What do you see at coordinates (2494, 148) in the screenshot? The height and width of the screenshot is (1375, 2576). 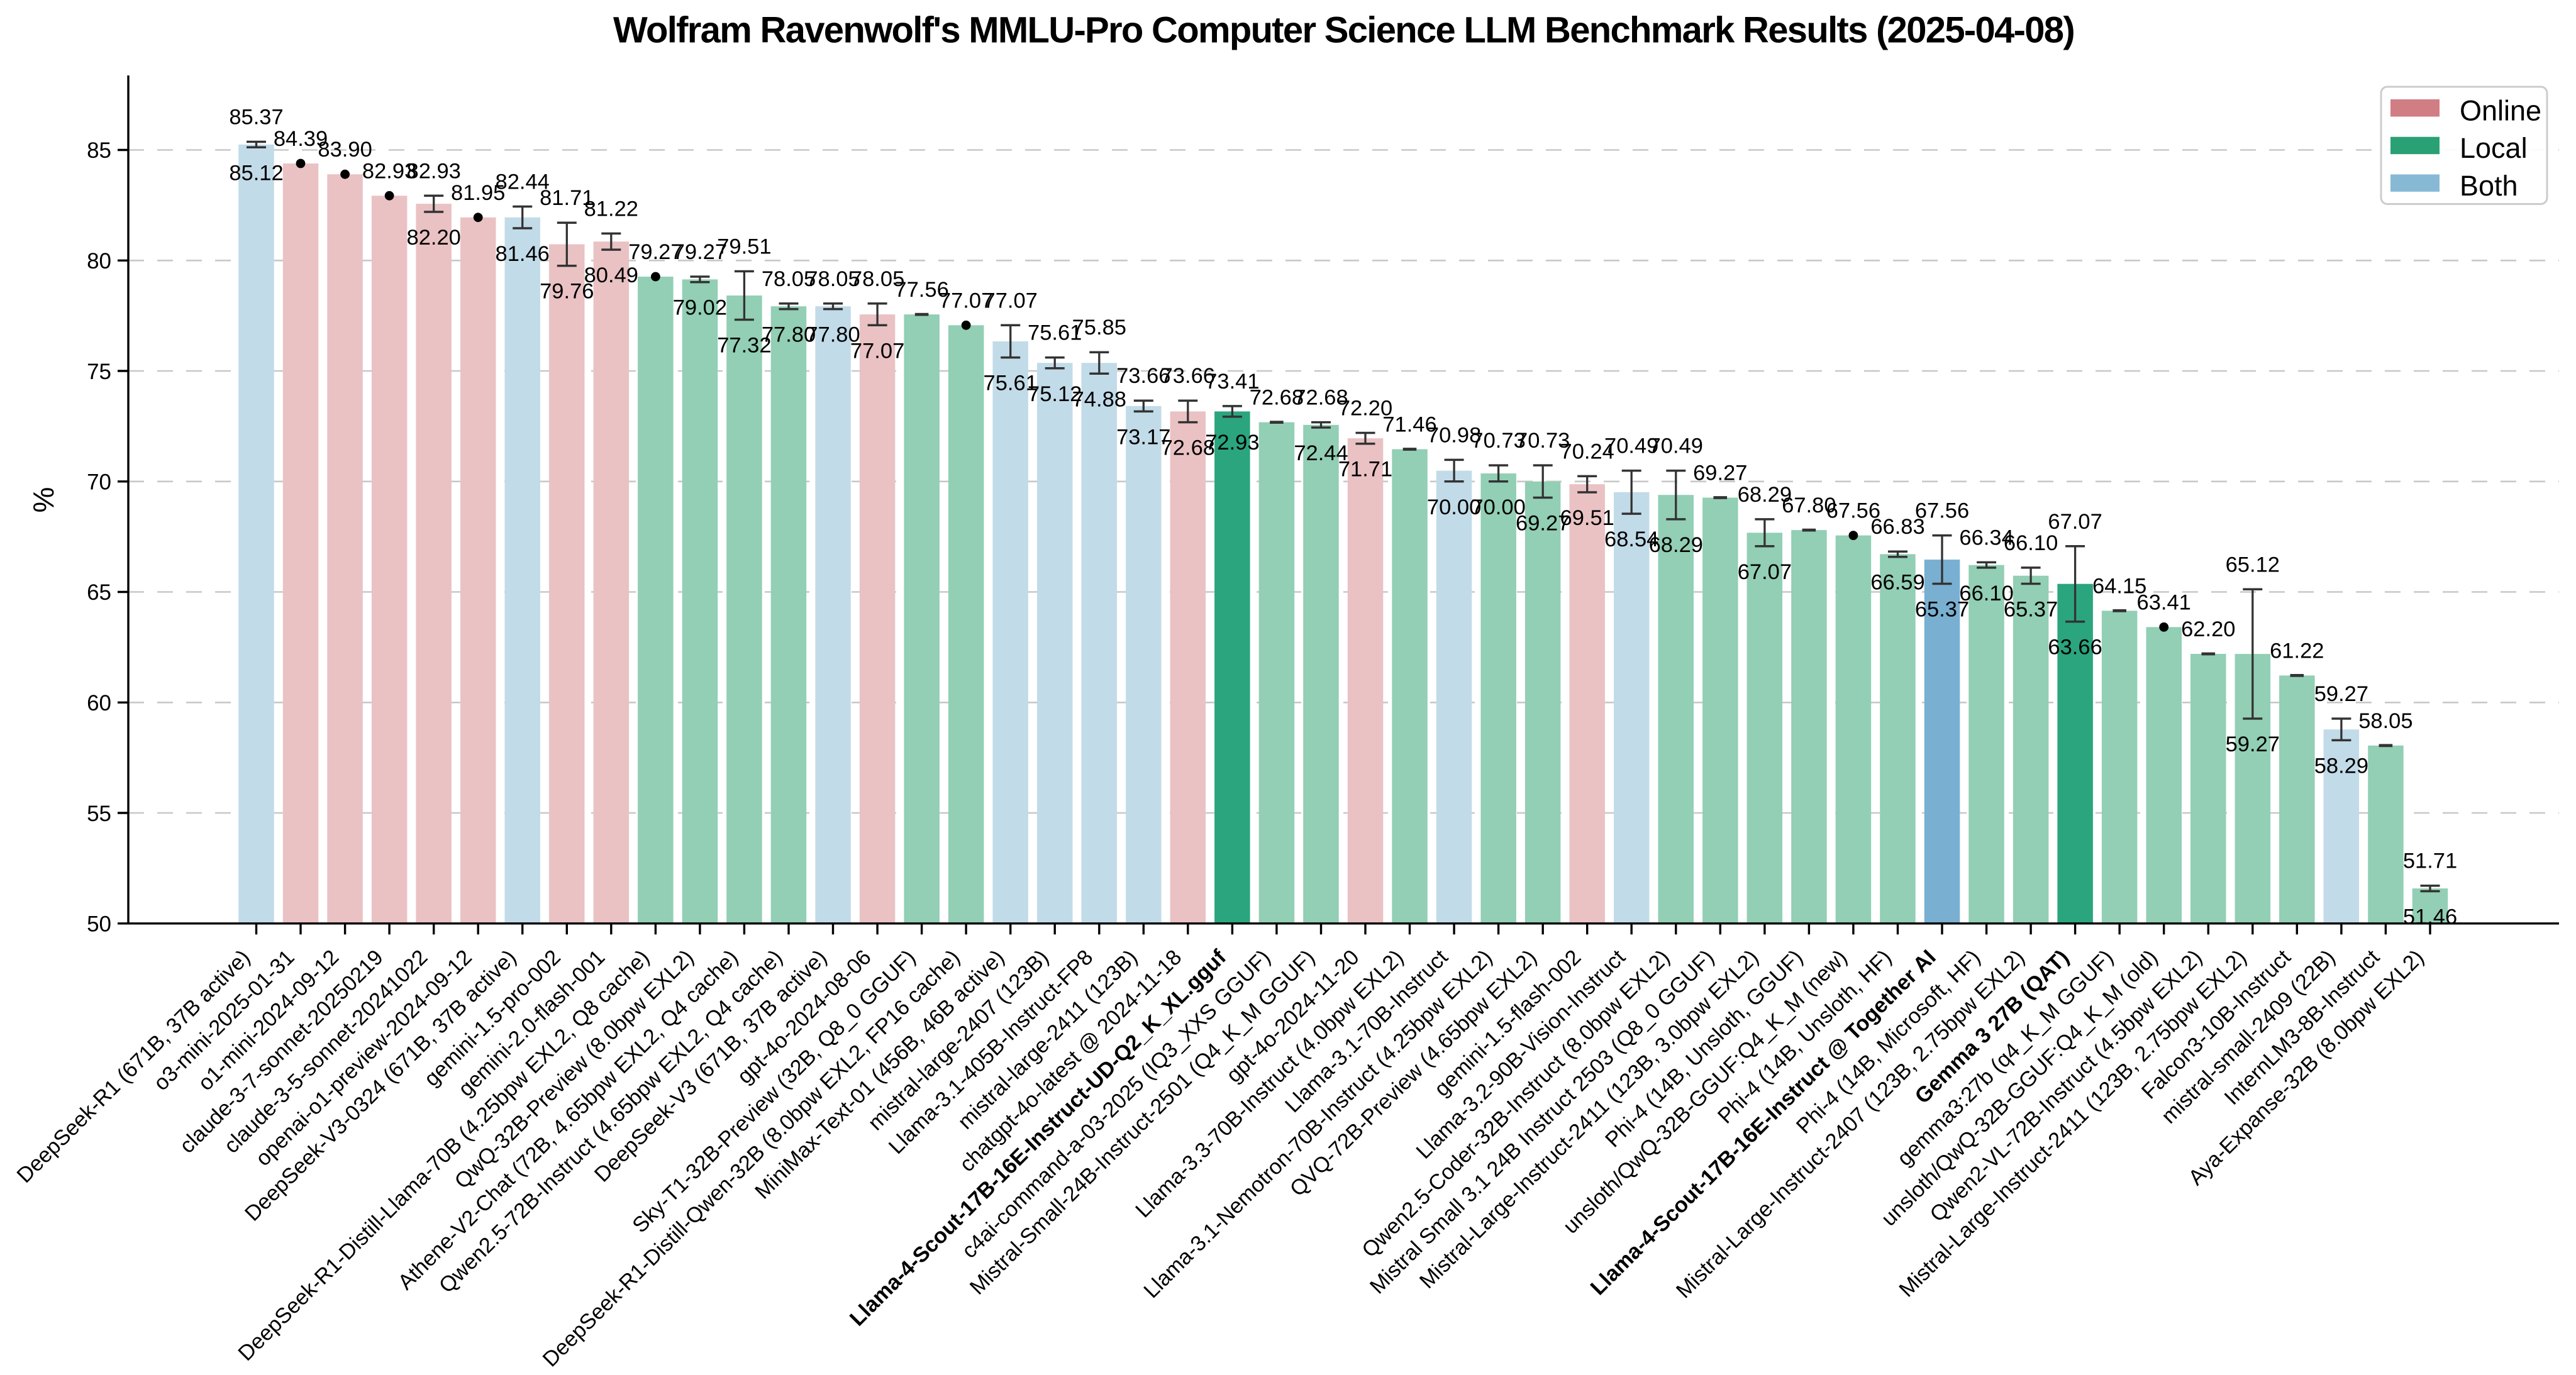 I see `svg-text: Local` at bounding box center [2494, 148].